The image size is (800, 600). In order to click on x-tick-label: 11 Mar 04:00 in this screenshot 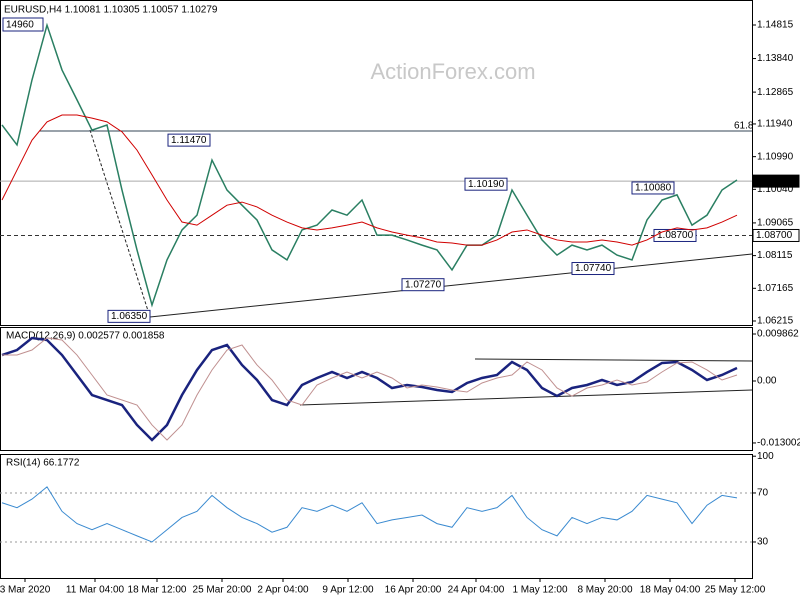, I will do `click(95, 590)`.